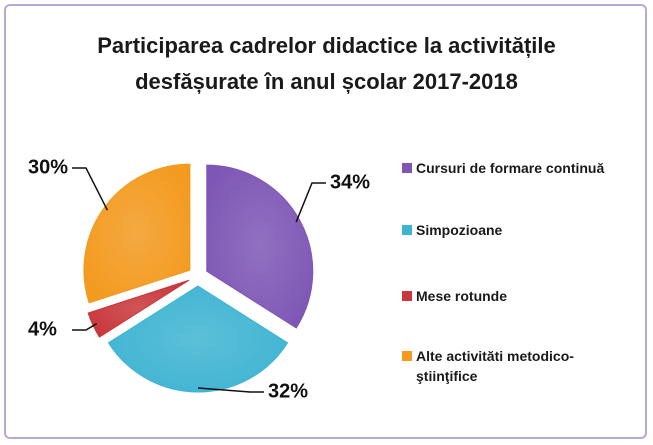 This screenshot has height=445, width=653. I want to click on legend-entry: Cursuri de formare continuă, so click(516, 168).